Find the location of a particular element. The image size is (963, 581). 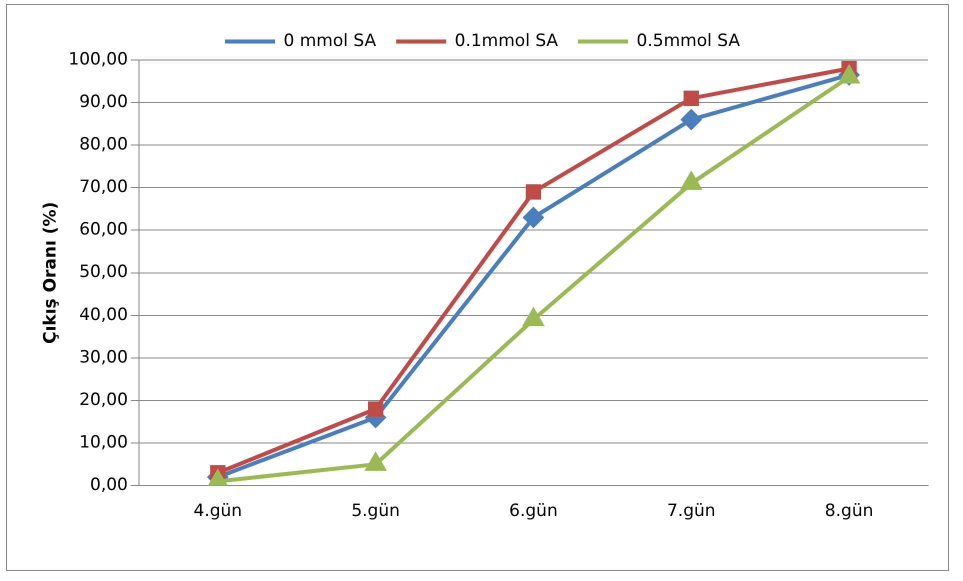

y-axis-title: Çıkış Oranı (%) is located at coordinates (50, 273).